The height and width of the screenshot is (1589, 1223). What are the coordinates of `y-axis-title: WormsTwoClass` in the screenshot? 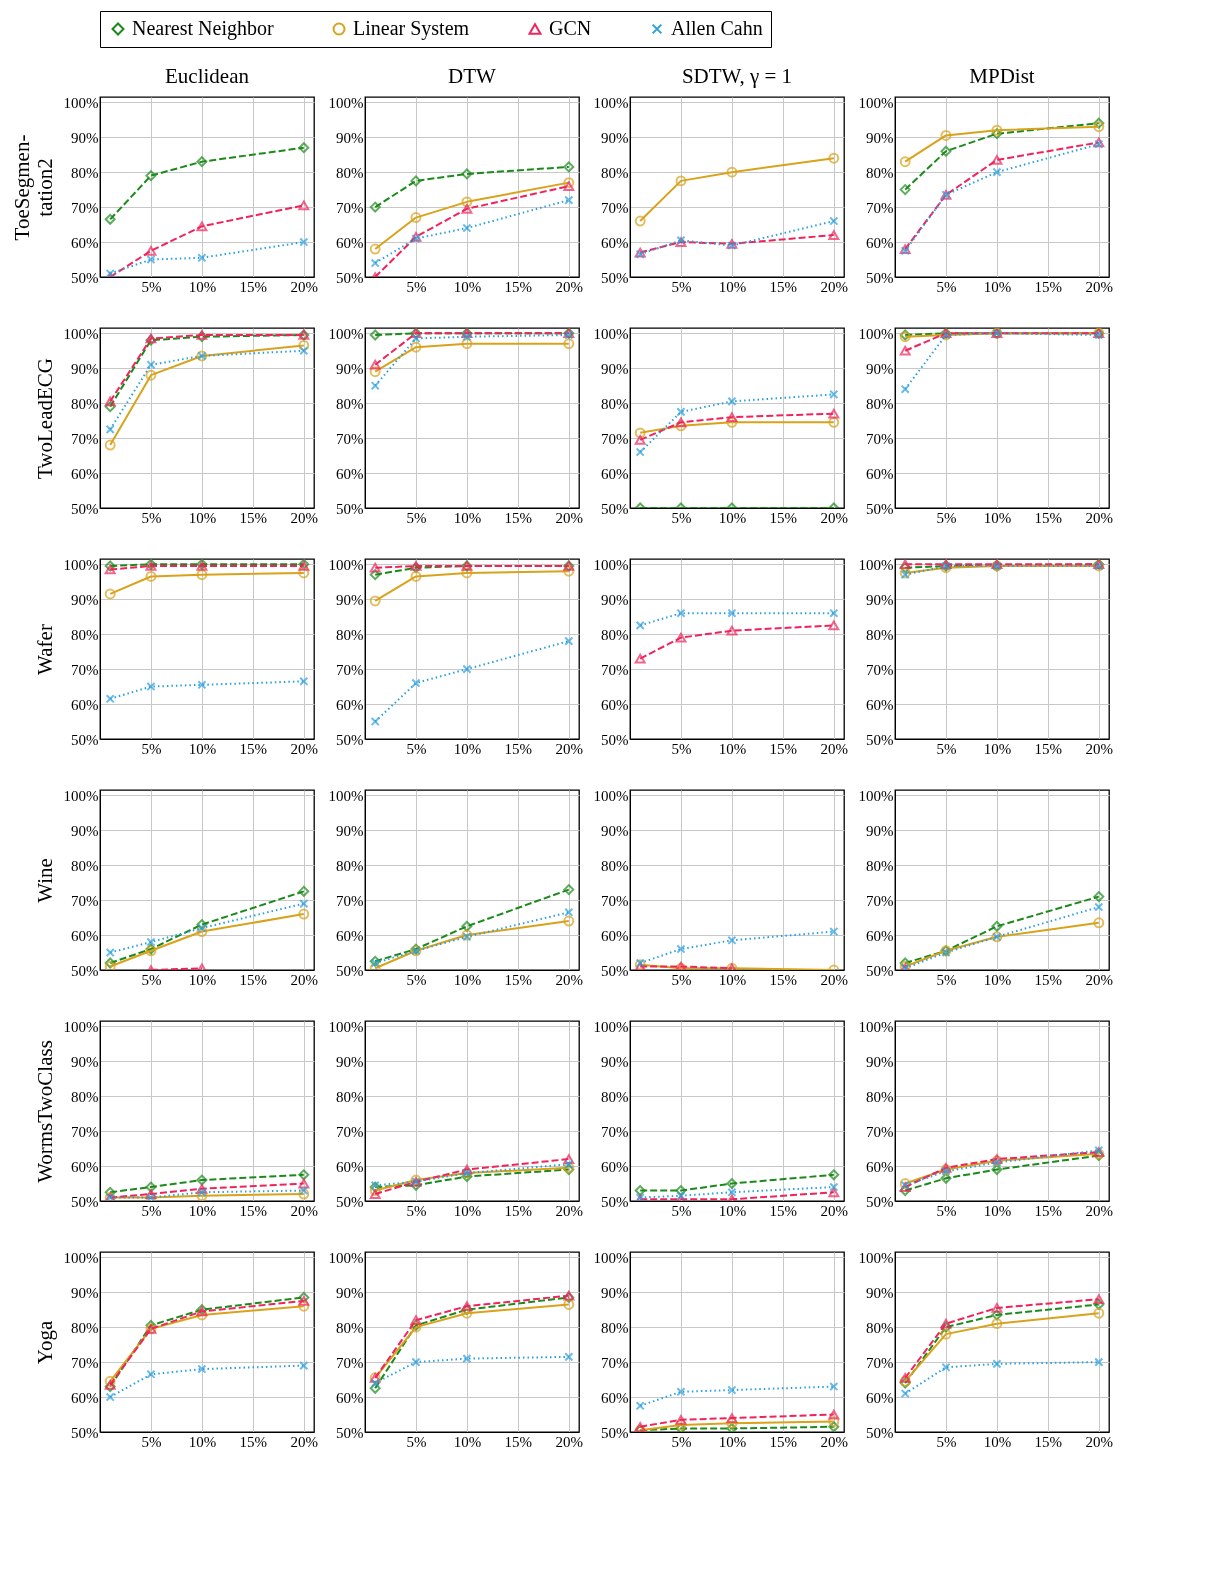 It's located at (44, 1111).